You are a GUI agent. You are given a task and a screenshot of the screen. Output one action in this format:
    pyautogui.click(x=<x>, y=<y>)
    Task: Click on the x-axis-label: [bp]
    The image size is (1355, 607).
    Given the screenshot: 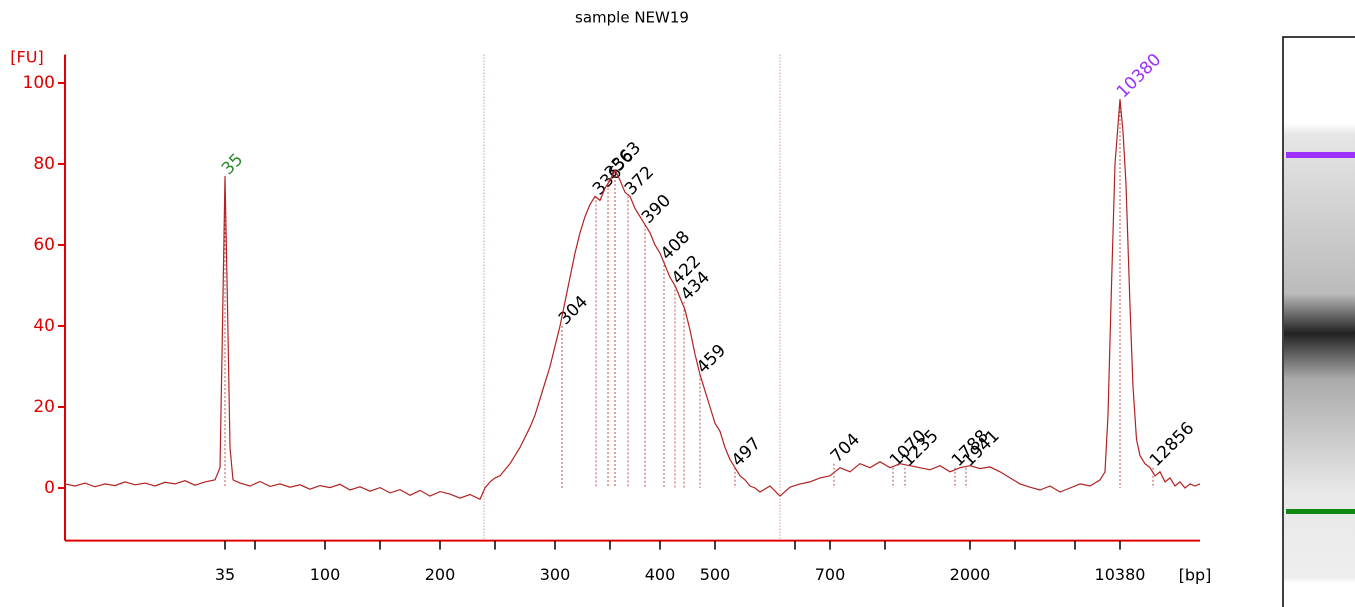 What is the action you would take?
    pyautogui.click(x=1195, y=575)
    